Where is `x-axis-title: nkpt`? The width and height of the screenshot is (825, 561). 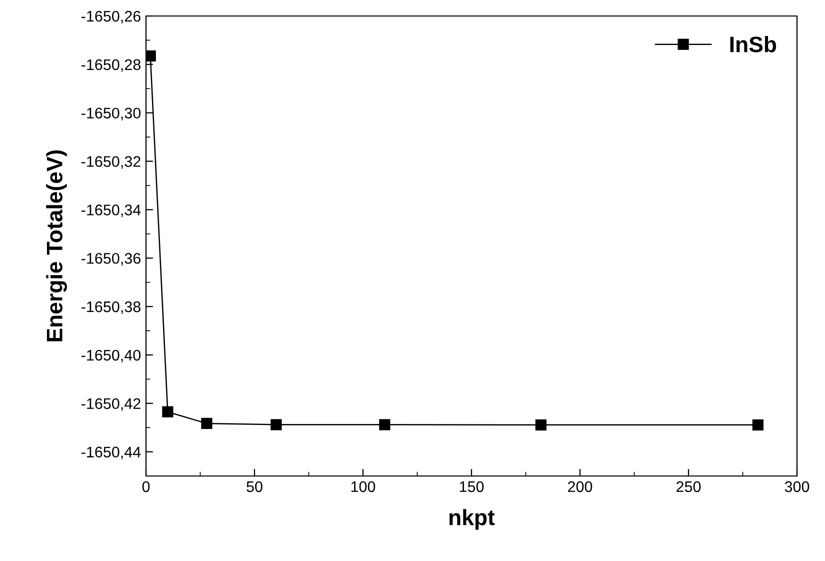 x-axis-title: nkpt is located at coordinates (472, 519).